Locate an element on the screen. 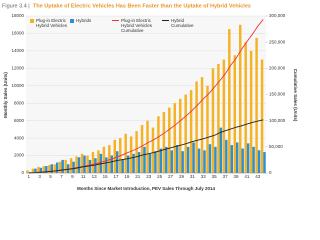  x-tick-label: 21 is located at coordinates (138, 176).